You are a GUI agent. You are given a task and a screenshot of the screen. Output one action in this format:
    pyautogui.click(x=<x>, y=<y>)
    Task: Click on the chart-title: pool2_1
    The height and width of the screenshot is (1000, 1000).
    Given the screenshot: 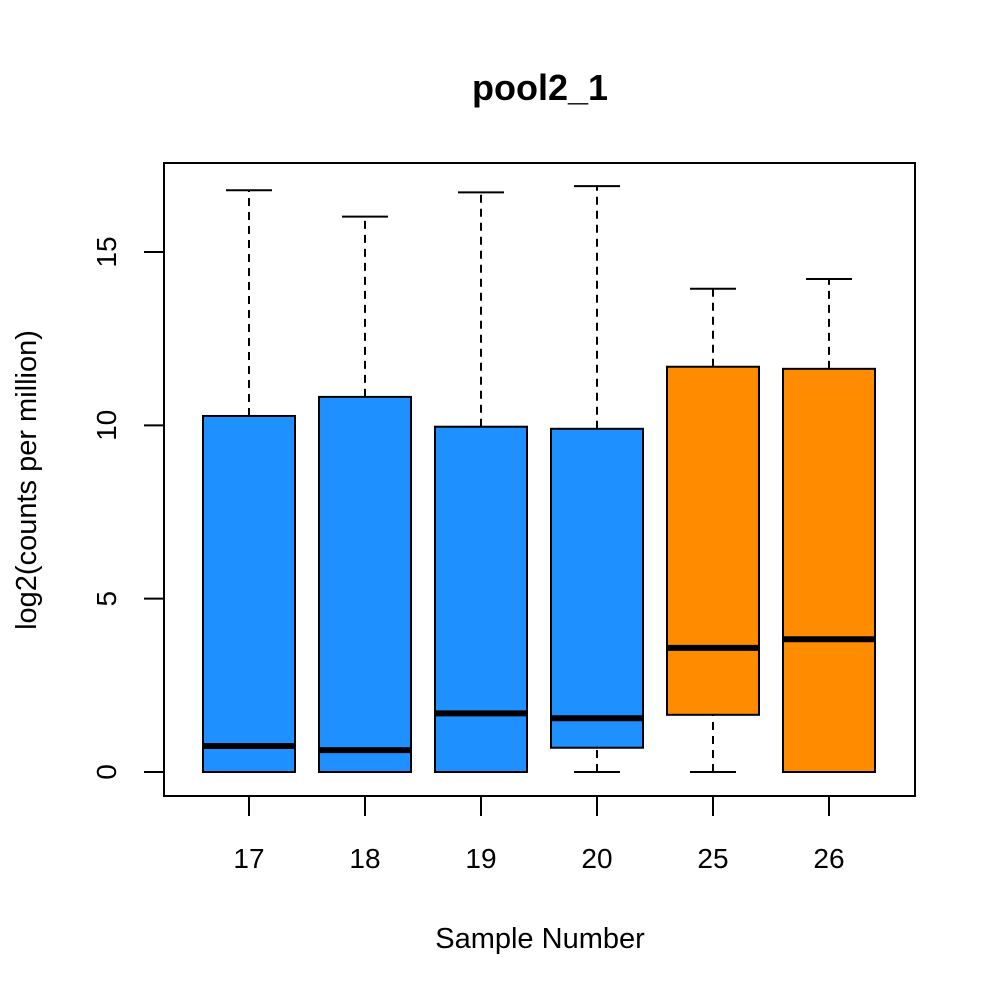 What is the action you would take?
    pyautogui.click(x=540, y=87)
    